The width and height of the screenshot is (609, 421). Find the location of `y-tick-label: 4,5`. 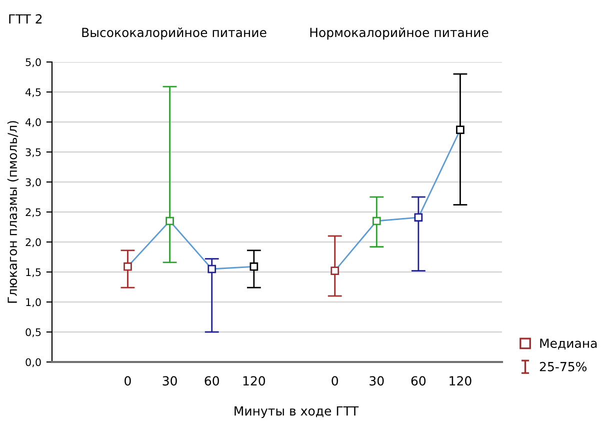

y-tick-label: 4,5 is located at coordinates (33, 93).